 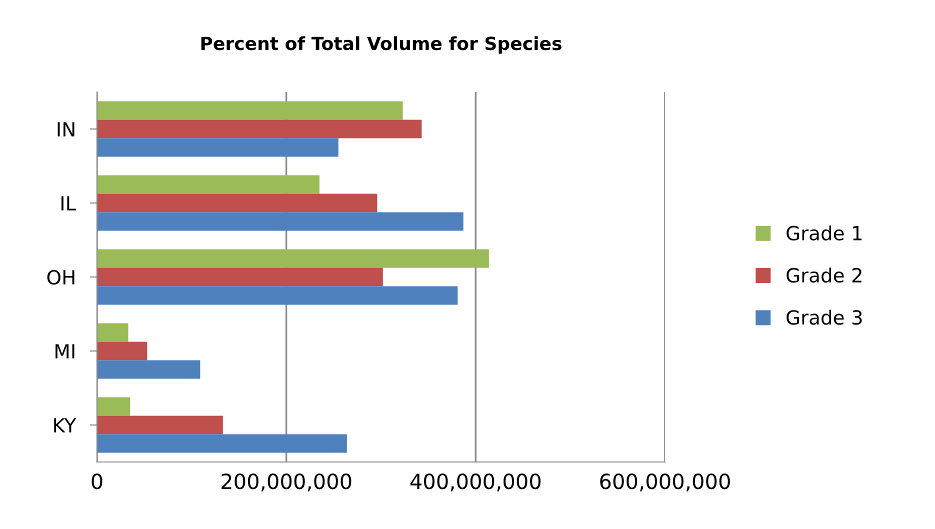 I want to click on y-tick-label: OH, so click(x=60, y=277).